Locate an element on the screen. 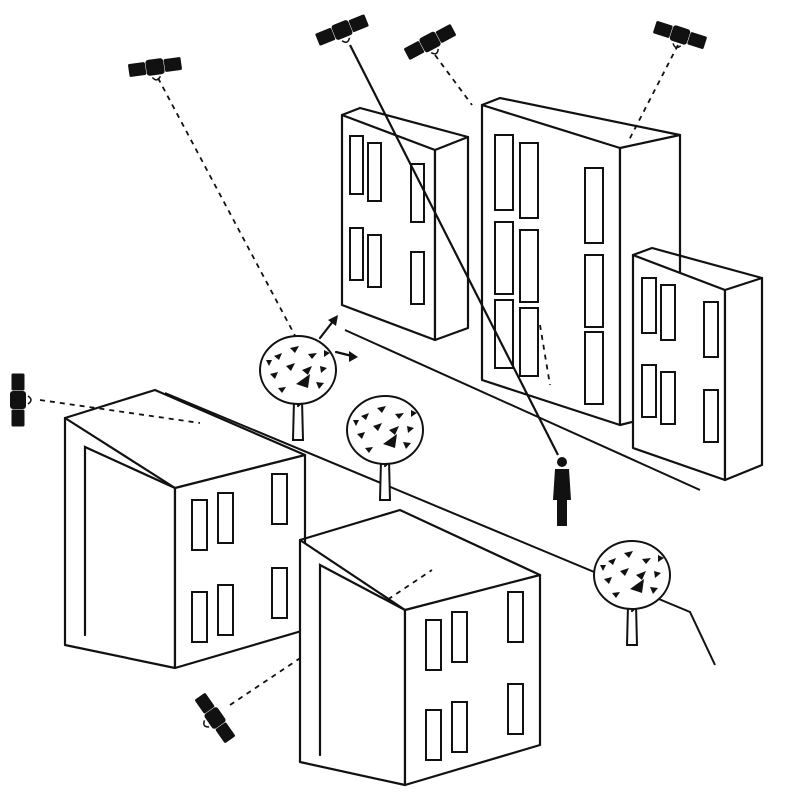 Image resolution: width=794 pixels, height=794 pixels. building-back-right is located at coordinates (697, 364).